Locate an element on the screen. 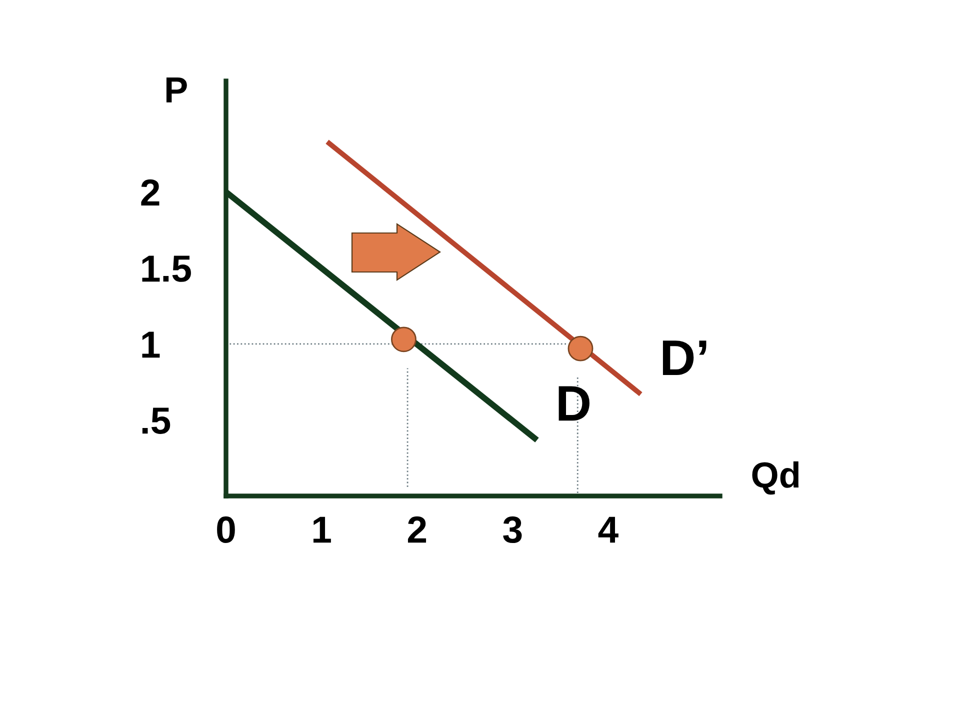 This screenshot has width=960, height=720. y-tick-label: 1.5 is located at coordinates (166, 269).